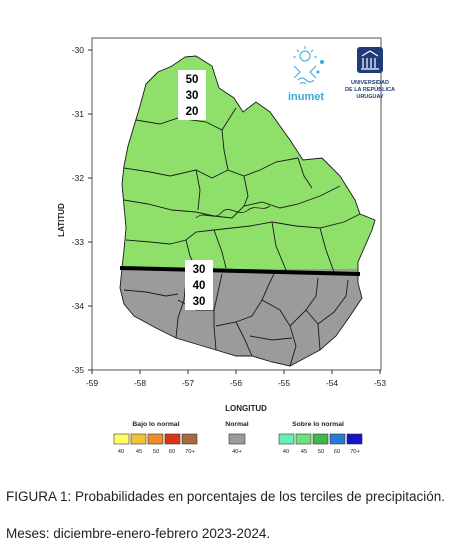 This screenshot has width=467, height=551. Describe the element at coordinates (199, 270) in the screenshot. I see `south-prob-above: 30` at that location.